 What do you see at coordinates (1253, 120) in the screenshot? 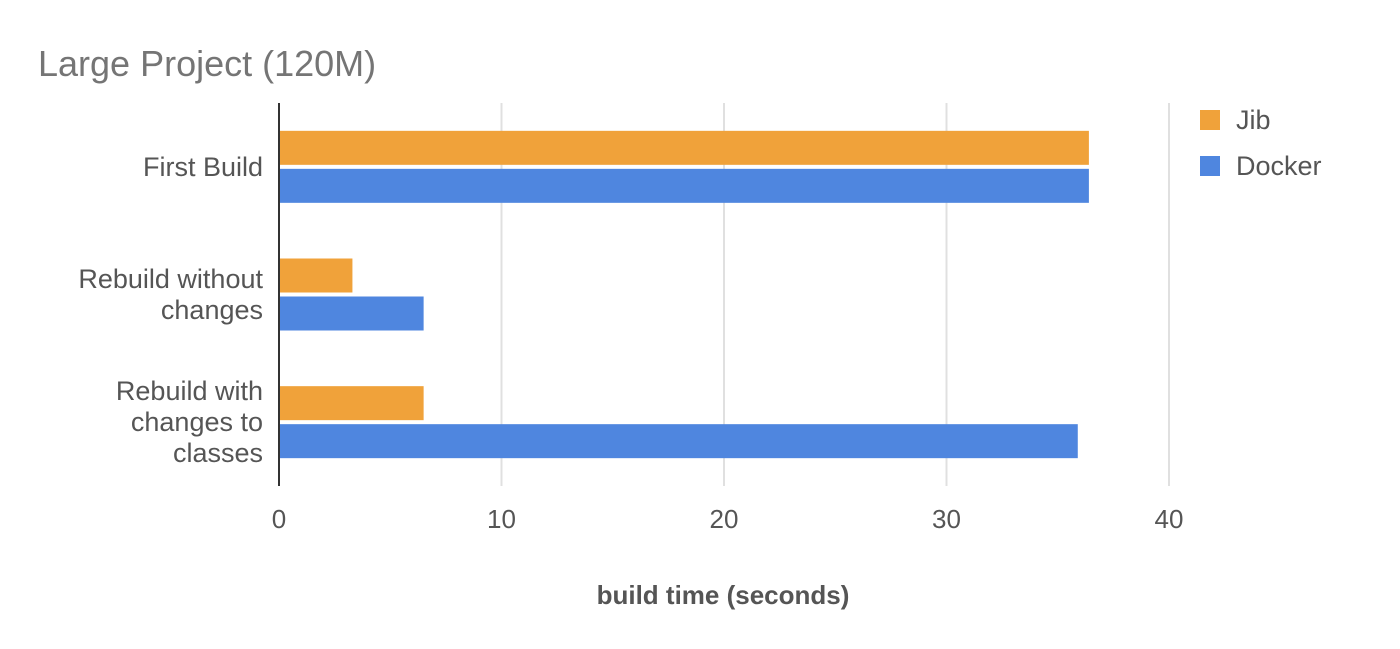
I see `legend-label-jib: Jib` at bounding box center [1253, 120].